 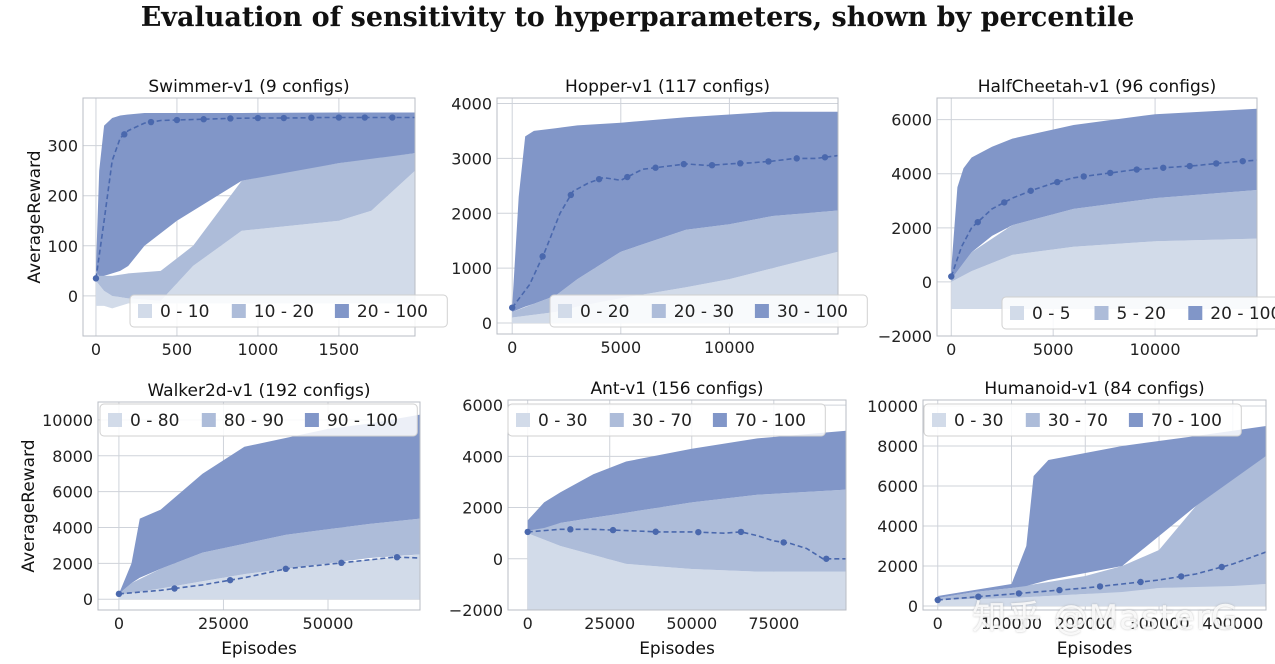 I want to click on legend-label: 90 - 100, so click(x=362, y=421).